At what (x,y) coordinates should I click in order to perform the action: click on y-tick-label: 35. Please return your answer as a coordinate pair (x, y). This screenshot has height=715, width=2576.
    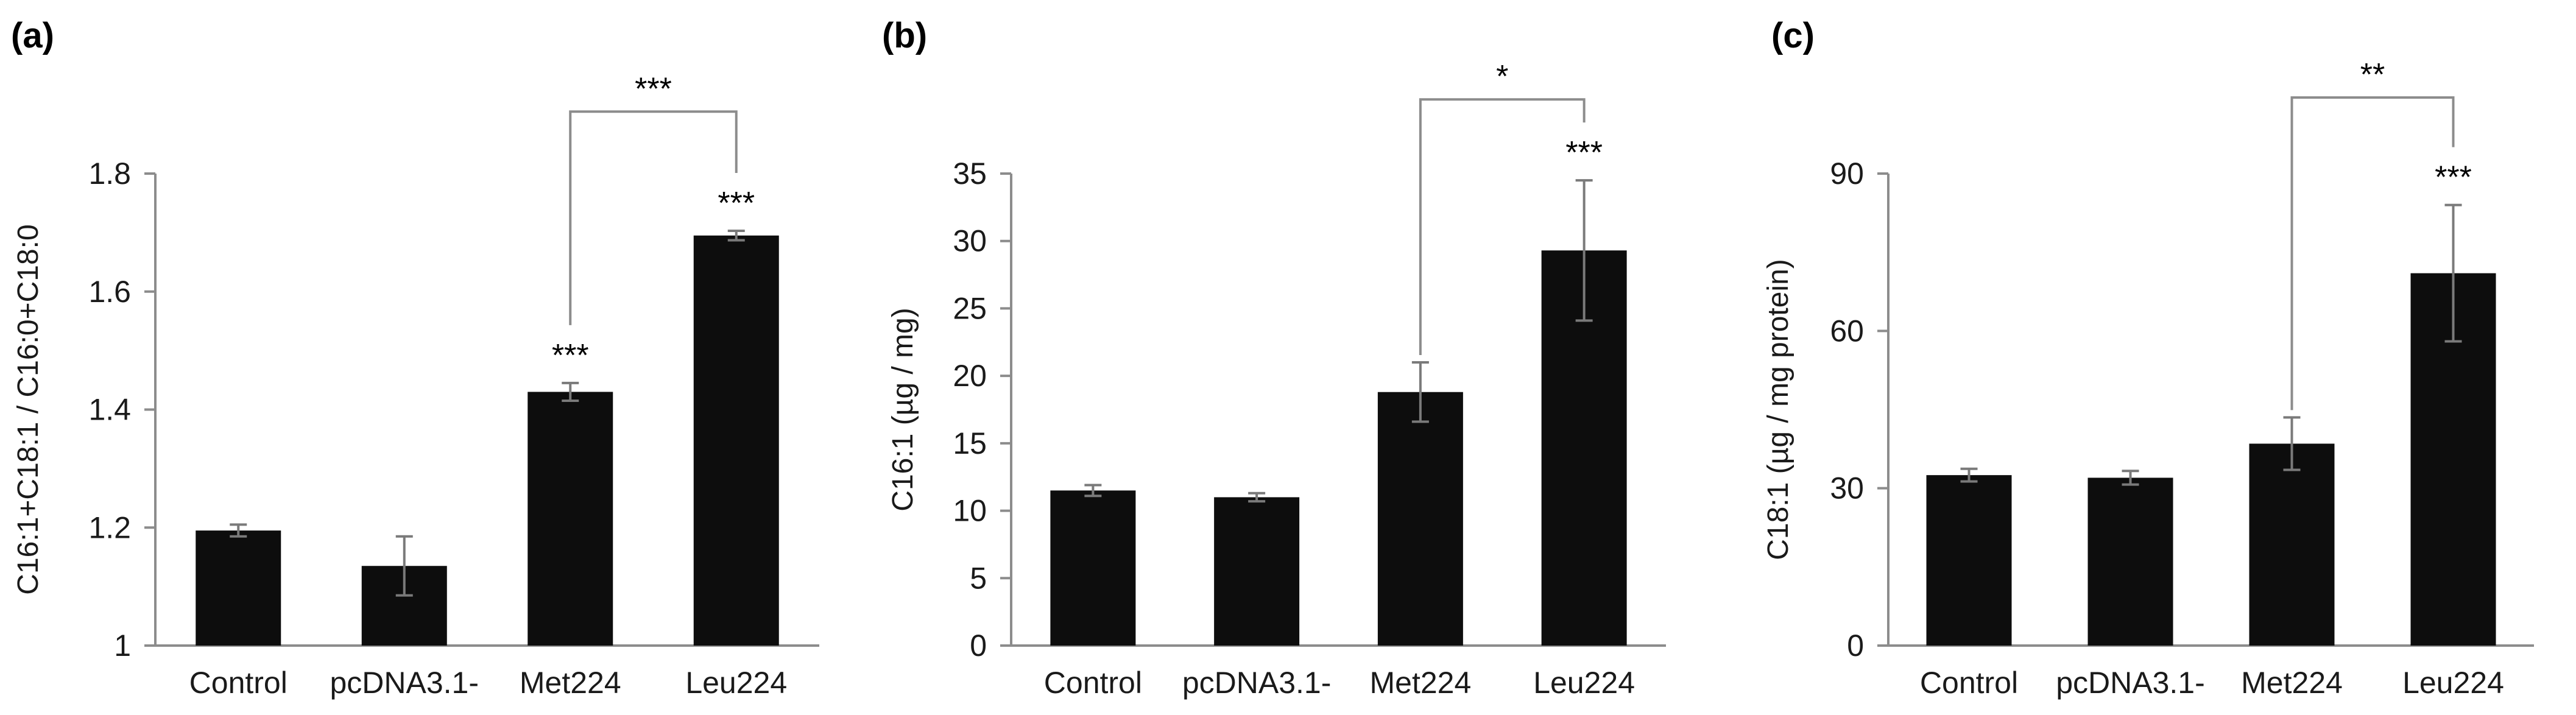
    Looking at the image, I should click on (970, 174).